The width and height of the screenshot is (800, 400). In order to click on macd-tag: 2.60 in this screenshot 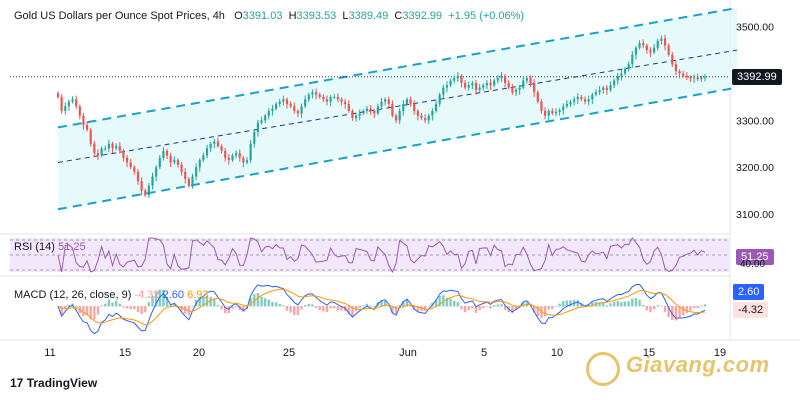, I will do `click(749, 292)`.